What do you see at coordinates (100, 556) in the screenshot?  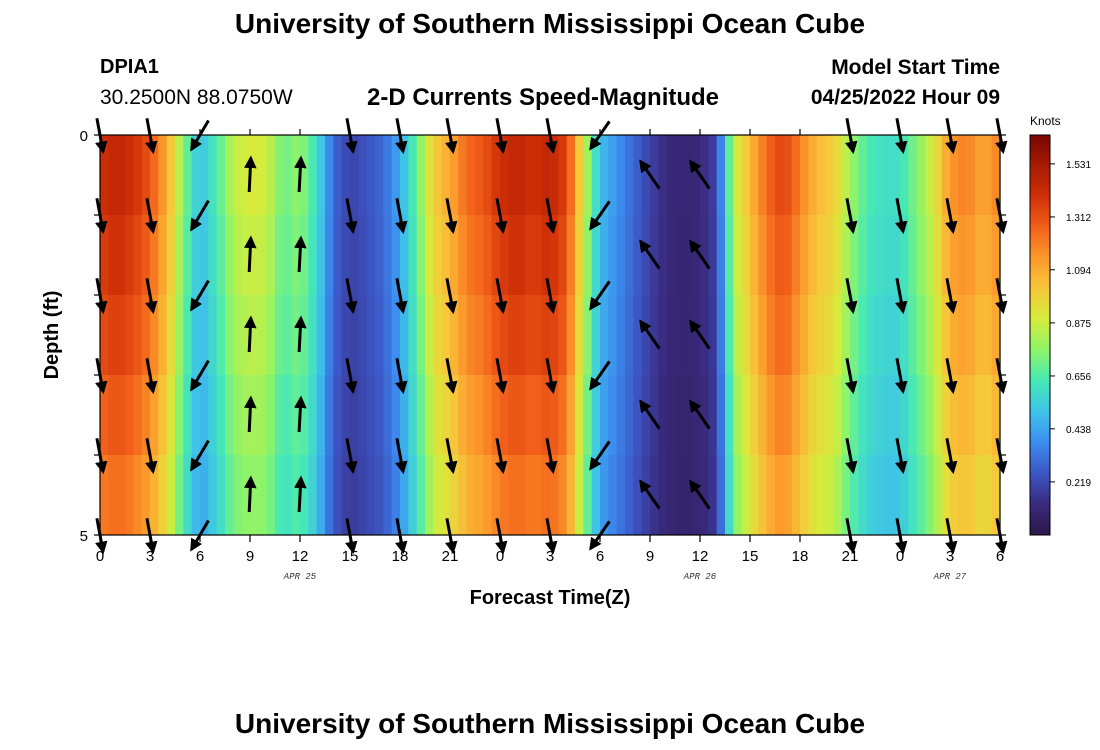 I see `x-tick-label: 0` at bounding box center [100, 556].